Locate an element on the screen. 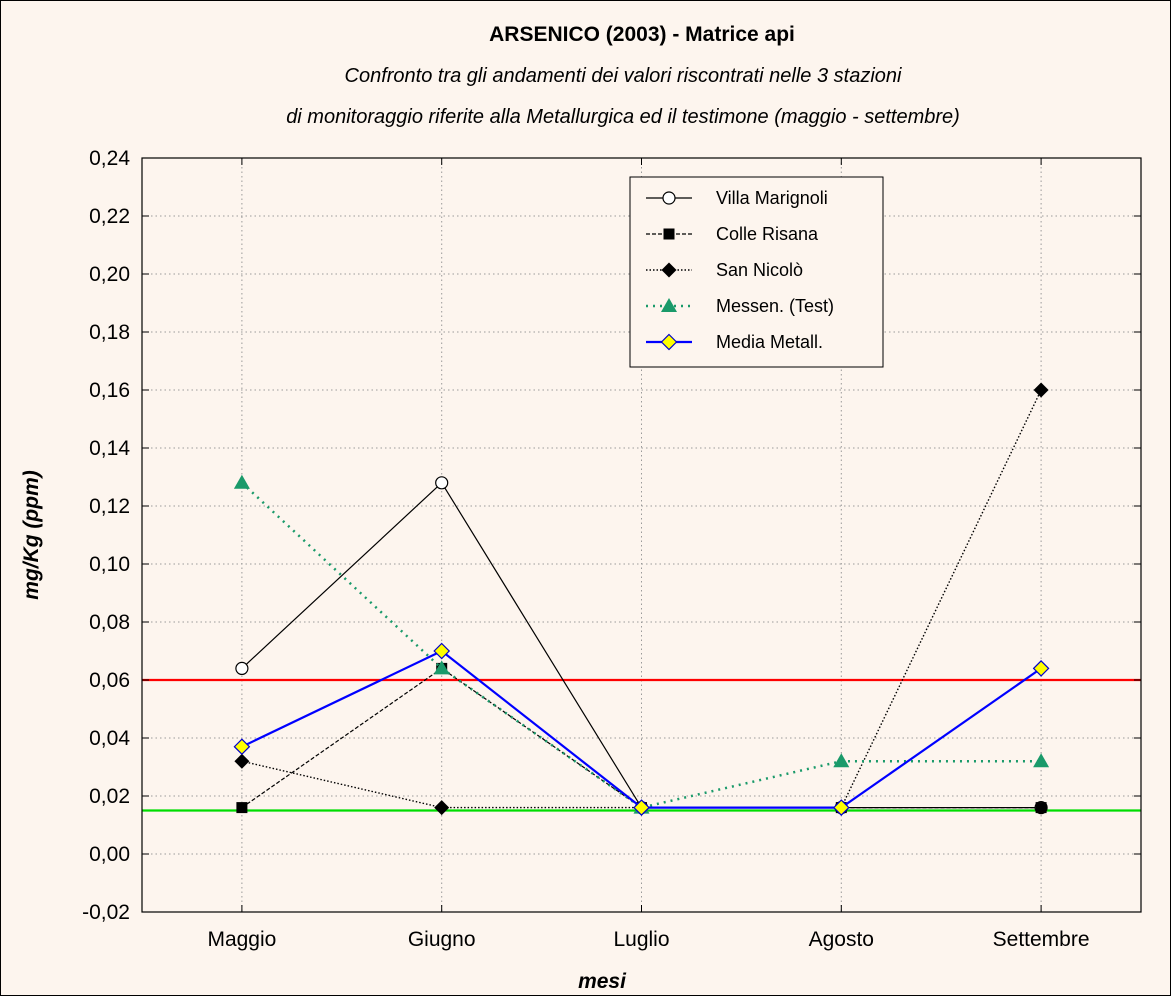 This screenshot has height=1002, width=1171. y-tick-label: 0,12 is located at coordinates (109, 506).